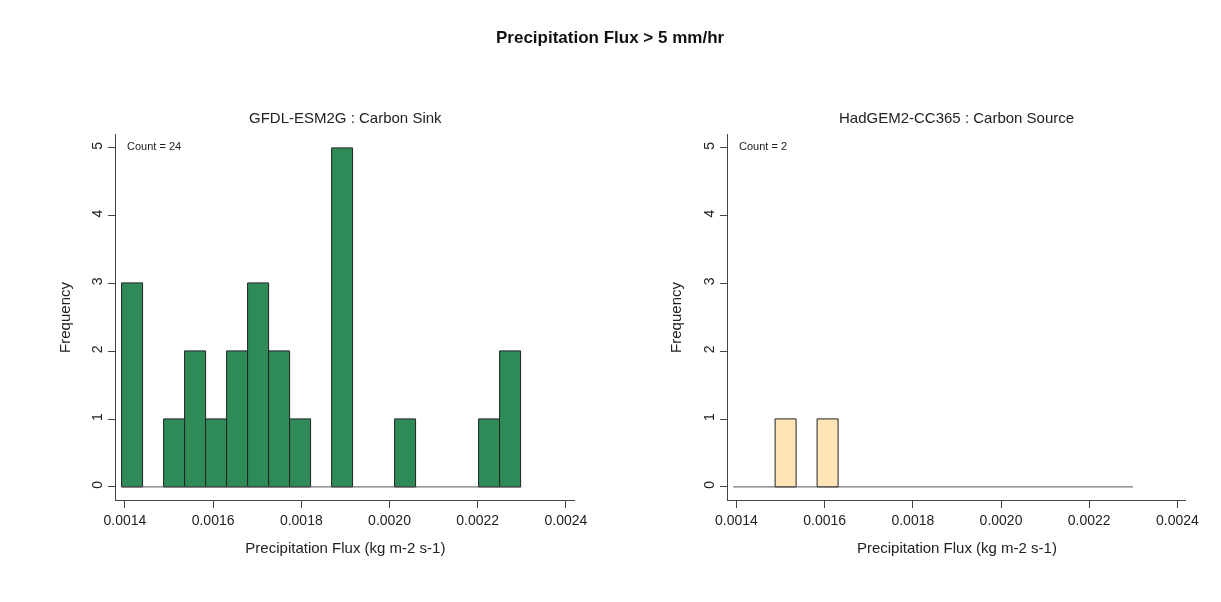 This screenshot has height=602, width=1221. What do you see at coordinates (154, 146) in the screenshot?
I see `annotation: Count = 24` at bounding box center [154, 146].